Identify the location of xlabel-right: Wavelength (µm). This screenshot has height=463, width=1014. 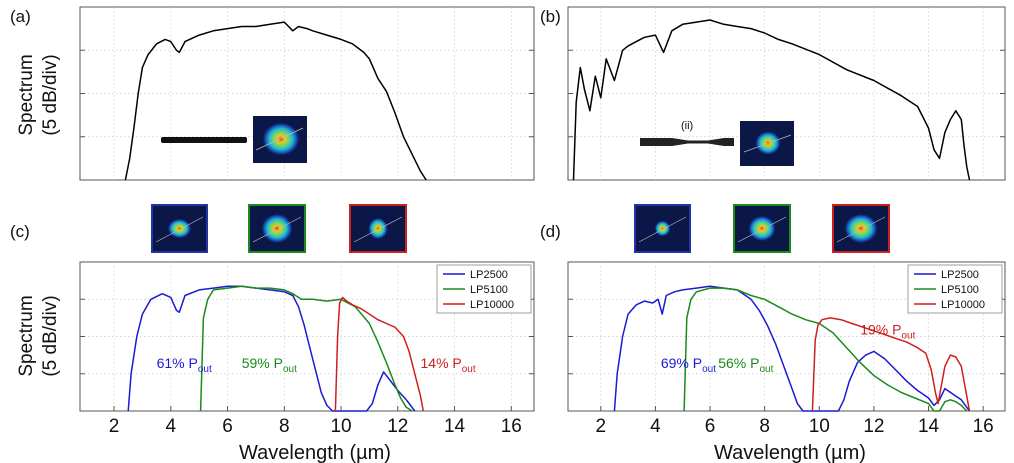
(790, 452).